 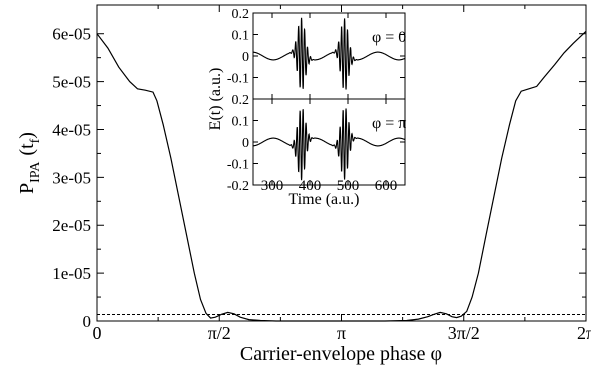 What do you see at coordinates (389, 123) in the screenshot?
I see `inset-bottom-panel-label: φ = π` at bounding box center [389, 123].